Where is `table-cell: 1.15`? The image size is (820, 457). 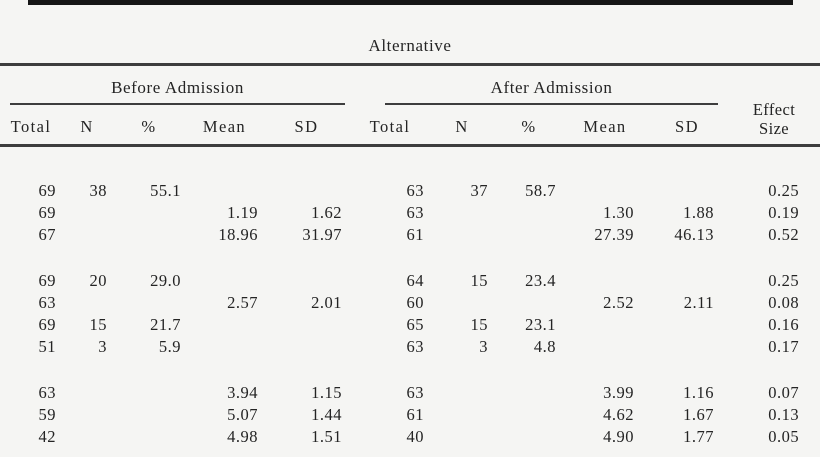
table-cell: 1.15 is located at coordinates (326, 392).